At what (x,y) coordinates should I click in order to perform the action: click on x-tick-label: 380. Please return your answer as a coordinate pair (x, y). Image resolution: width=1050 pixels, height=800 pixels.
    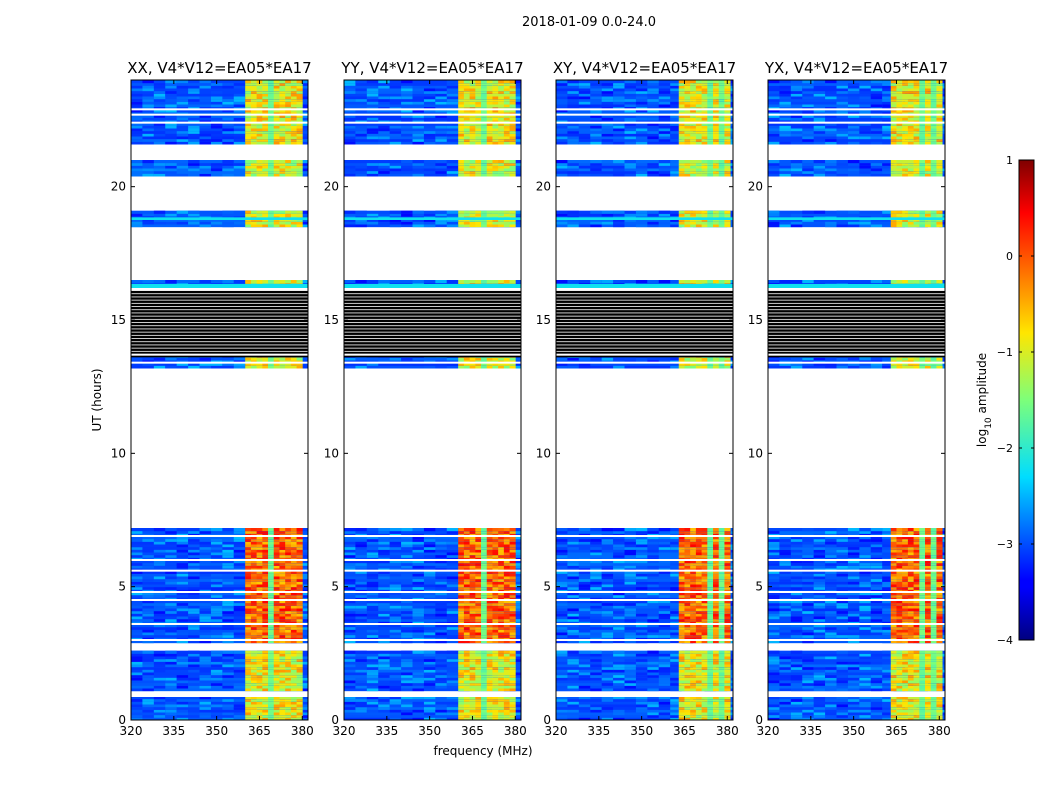
    Looking at the image, I should click on (302, 731).